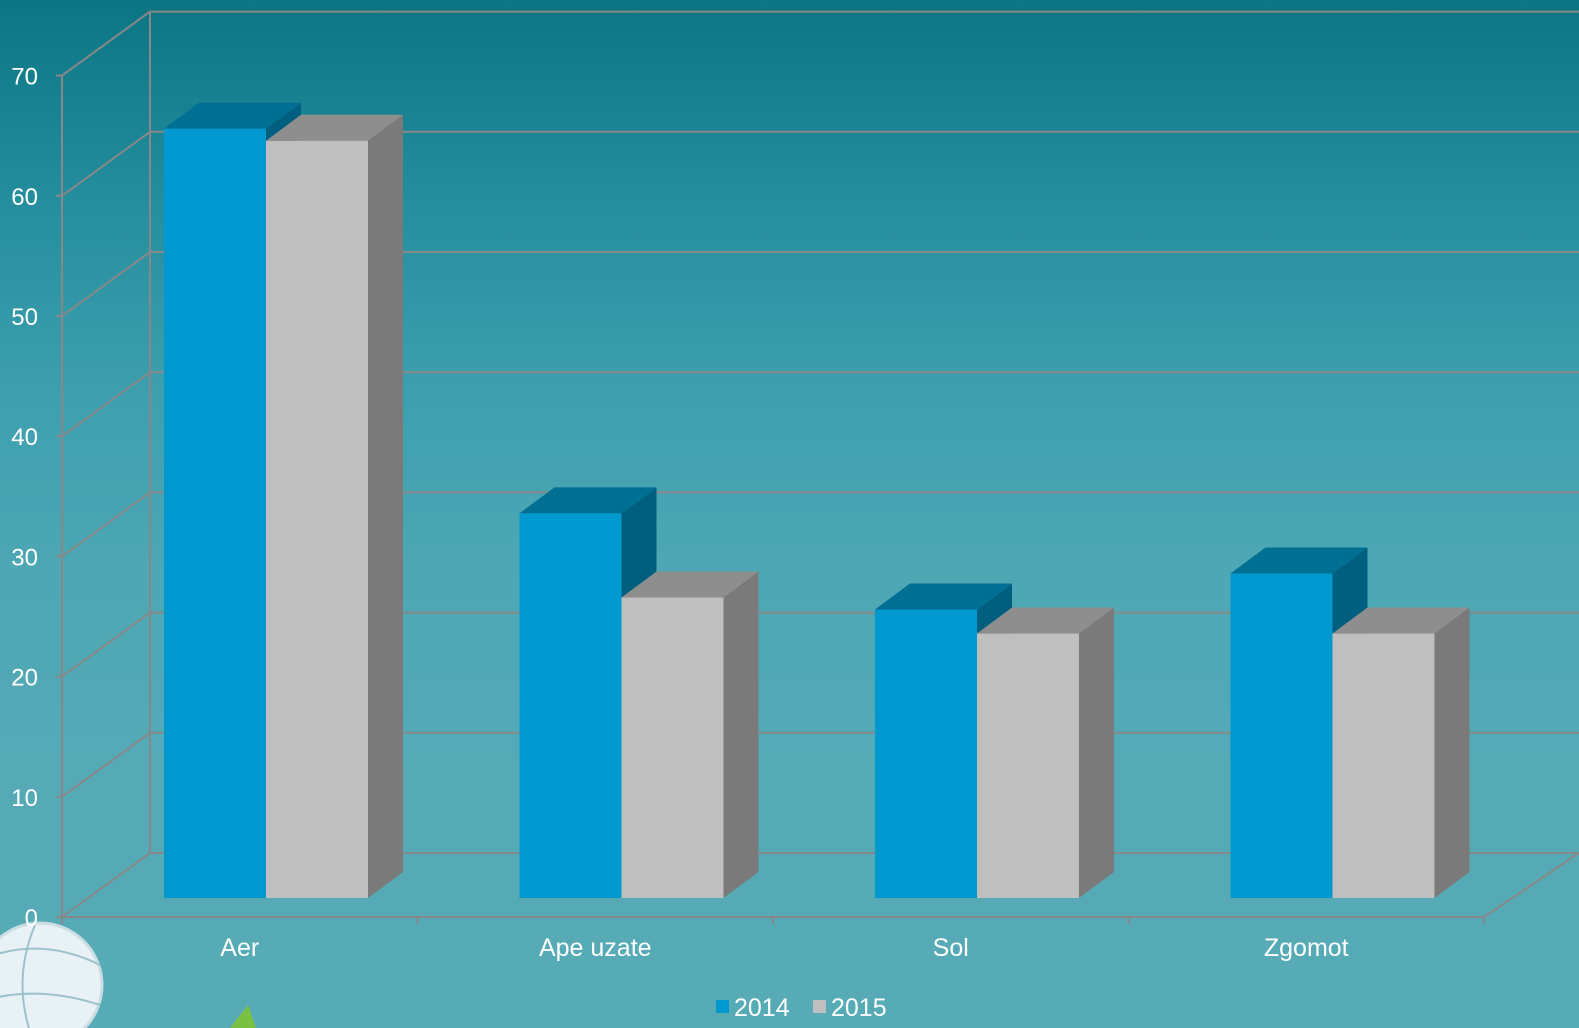  Describe the element at coordinates (239, 948) in the screenshot. I see `x-category-label: Aer` at that location.